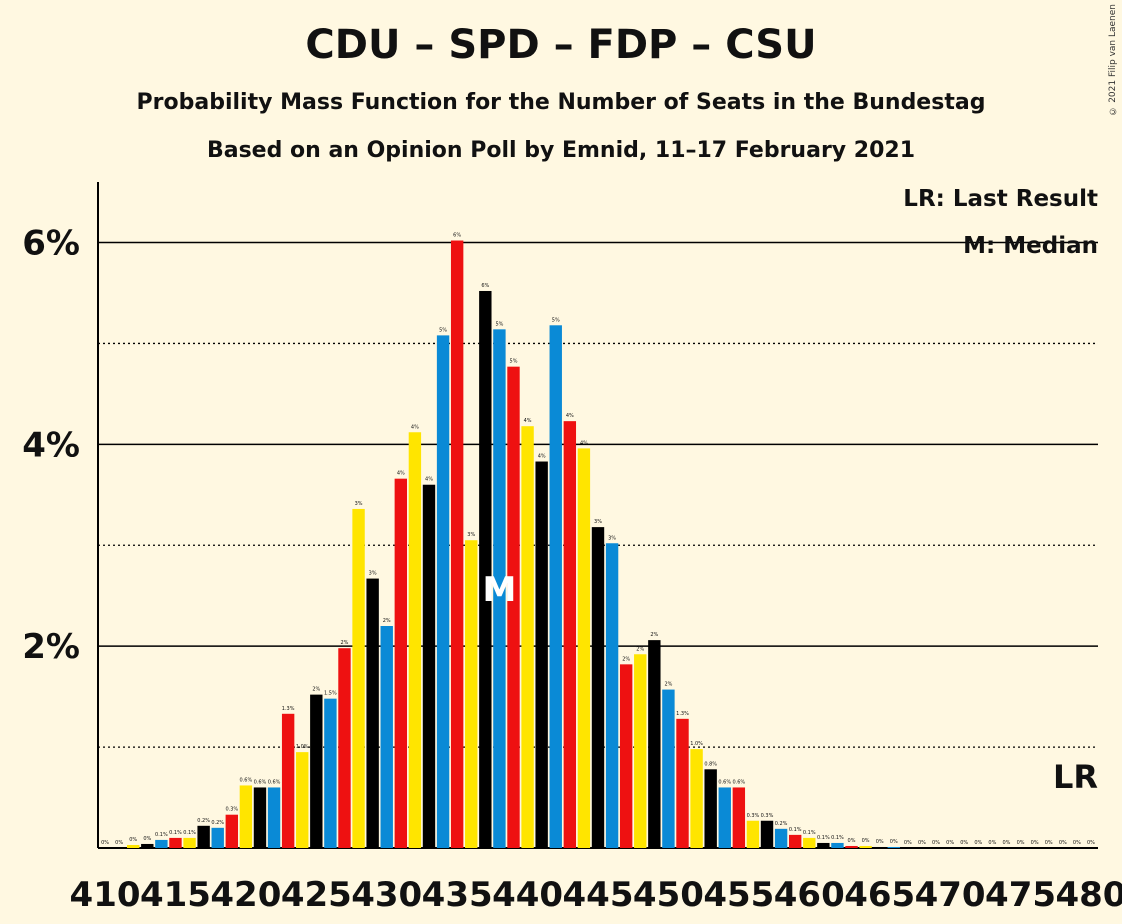 The width and height of the screenshot is (1122, 924). What do you see at coordinates (51, 445) in the screenshot?
I see `y-tick-label: 4%` at bounding box center [51, 445].